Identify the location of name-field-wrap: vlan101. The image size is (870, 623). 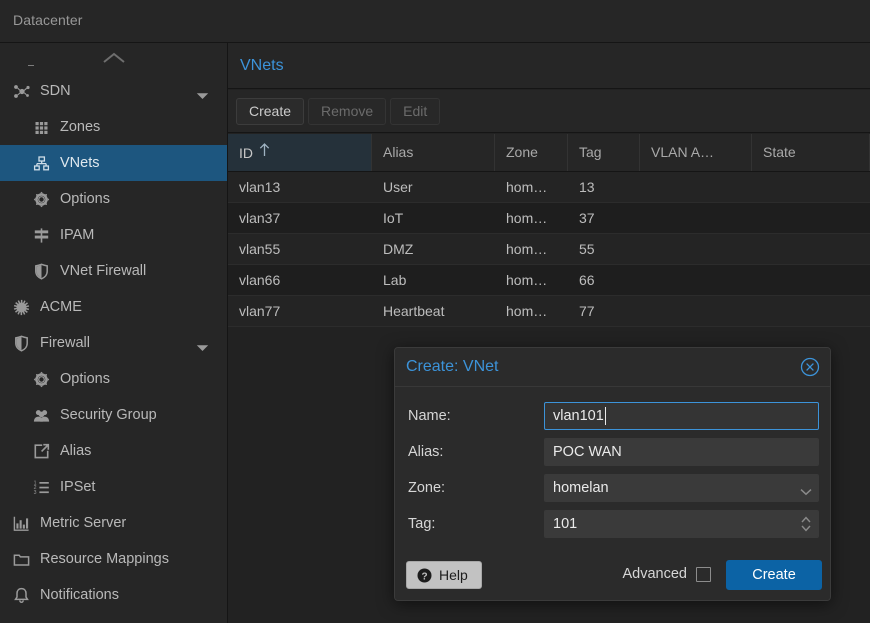
(681, 416).